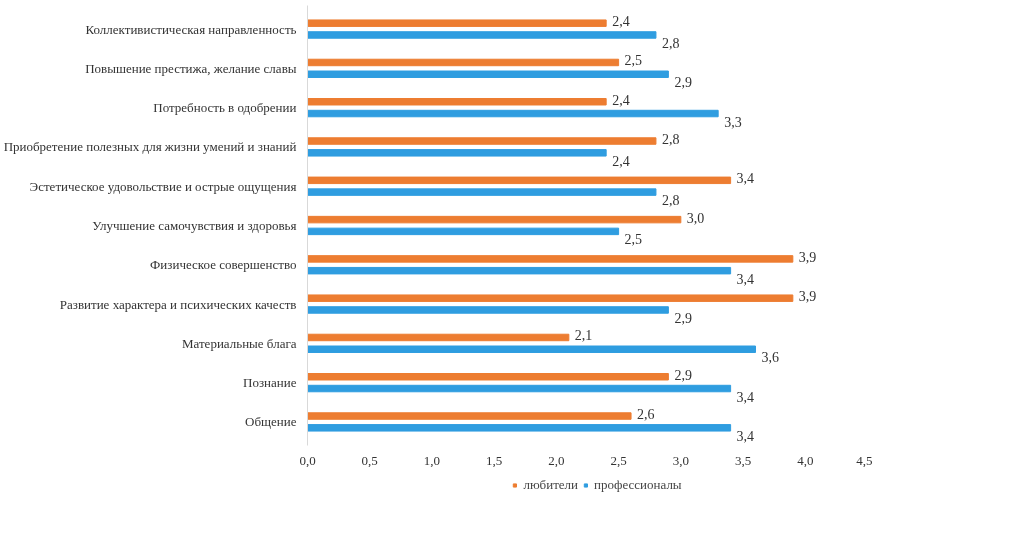 The height and width of the screenshot is (556, 1022). I want to click on x-tick-label: 0,5, so click(369, 460).